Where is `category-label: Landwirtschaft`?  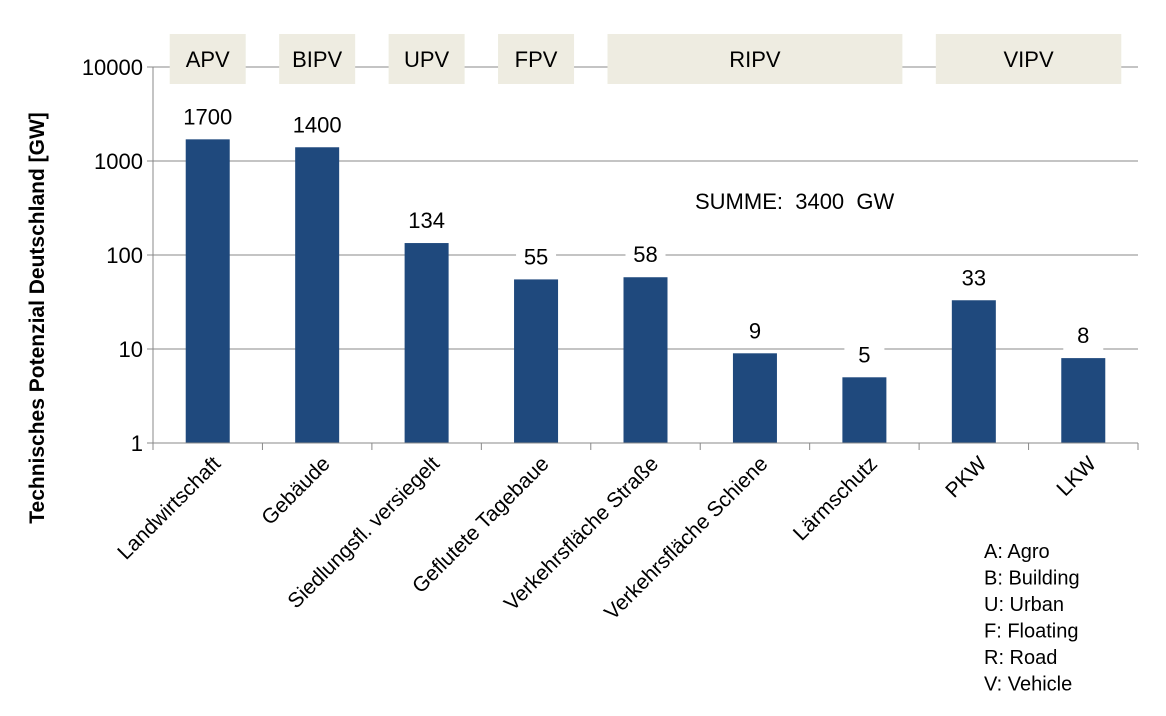
category-label: Landwirtschaft is located at coordinates (169, 508).